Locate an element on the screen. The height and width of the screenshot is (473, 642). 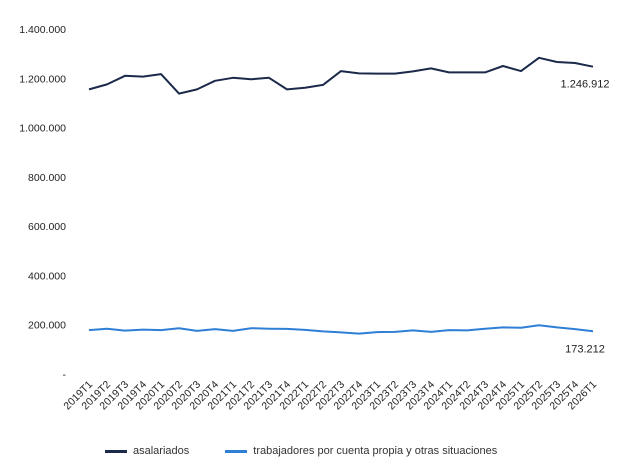
legend-label-asalariados: asalariados is located at coordinates (161, 451).